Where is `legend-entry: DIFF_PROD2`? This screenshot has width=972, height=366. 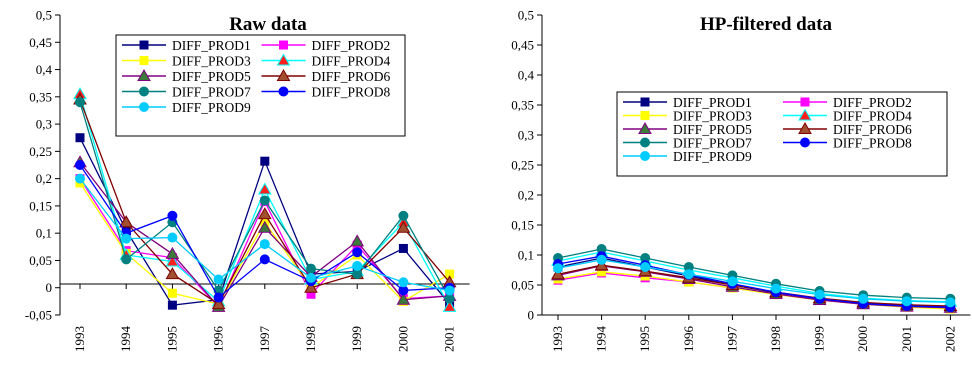
legend-entry: DIFF_PROD2 is located at coordinates (326, 45).